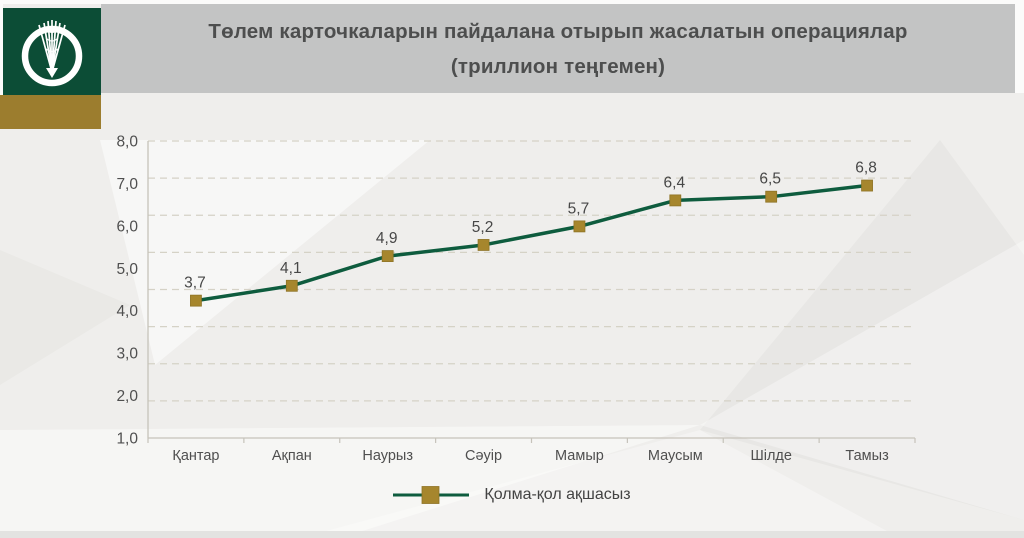 The width and height of the screenshot is (1024, 538). I want to click on gold-accent-bar, so click(50, 112).